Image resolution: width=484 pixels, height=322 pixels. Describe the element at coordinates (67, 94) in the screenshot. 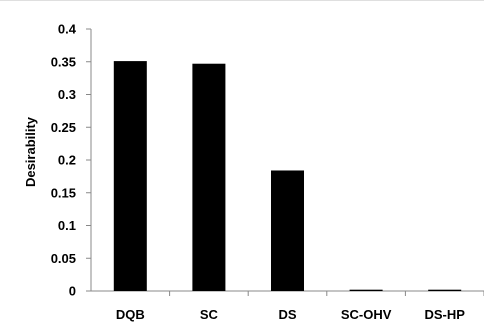

I see `y-tick-label: 0.3` at that location.